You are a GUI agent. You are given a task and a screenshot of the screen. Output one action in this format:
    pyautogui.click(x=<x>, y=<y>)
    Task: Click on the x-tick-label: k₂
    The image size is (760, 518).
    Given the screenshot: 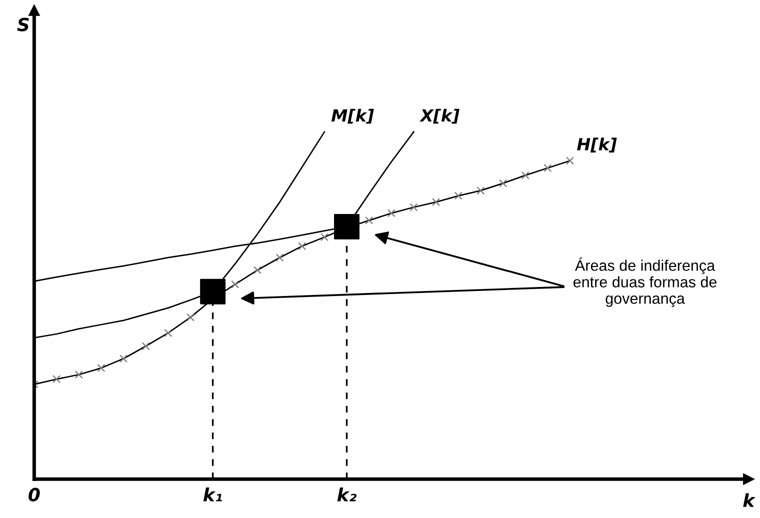 What is the action you would take?
    pyautogui.click(x=347, y=494)
    